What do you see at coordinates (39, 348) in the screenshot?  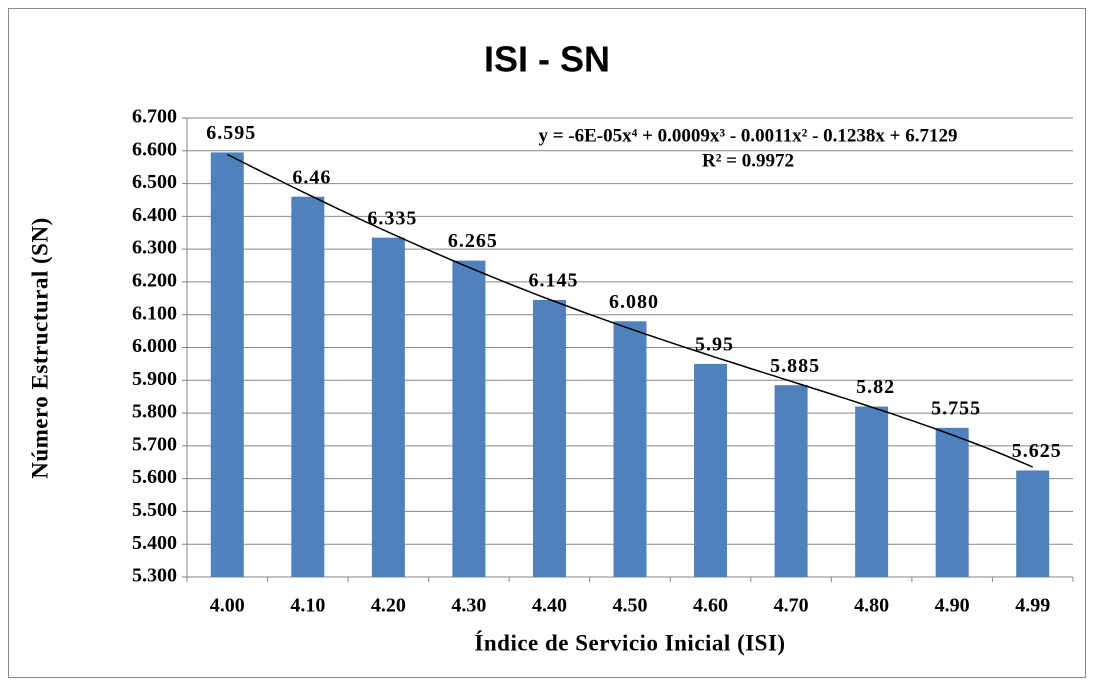 I see `y-axis-label: Número Estructural (SN)` at bounding box center [39, 348].